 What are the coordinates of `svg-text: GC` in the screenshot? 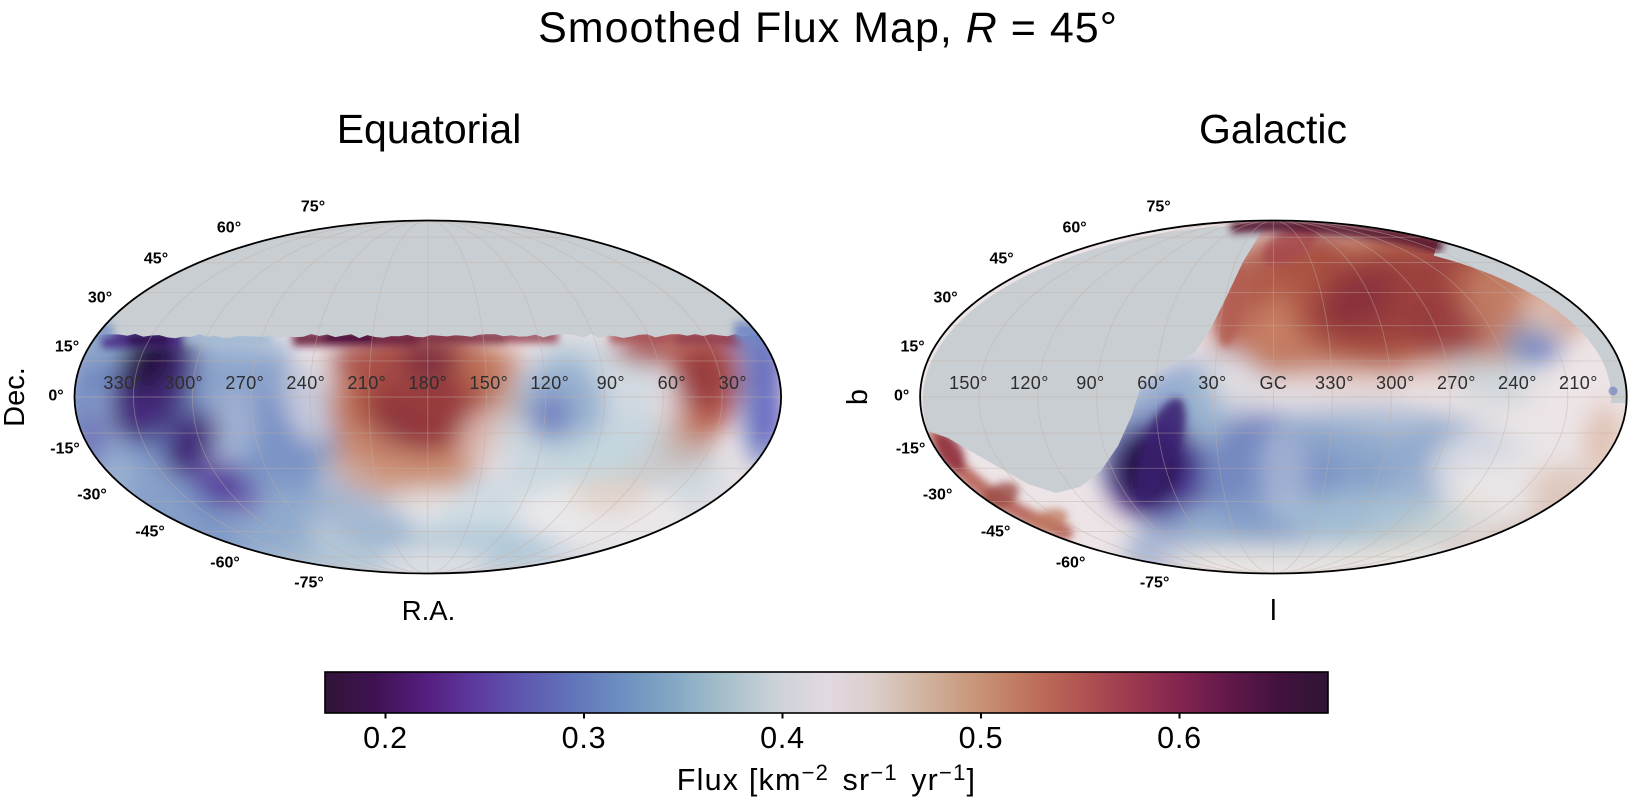 It's located at (1273, 383).